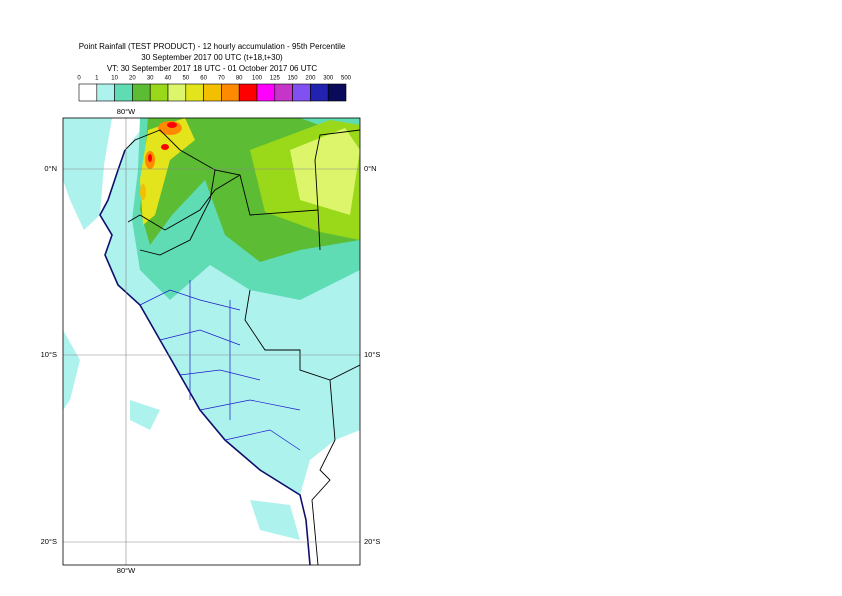  I want to click on legend-label: 0, so click(79, 79).